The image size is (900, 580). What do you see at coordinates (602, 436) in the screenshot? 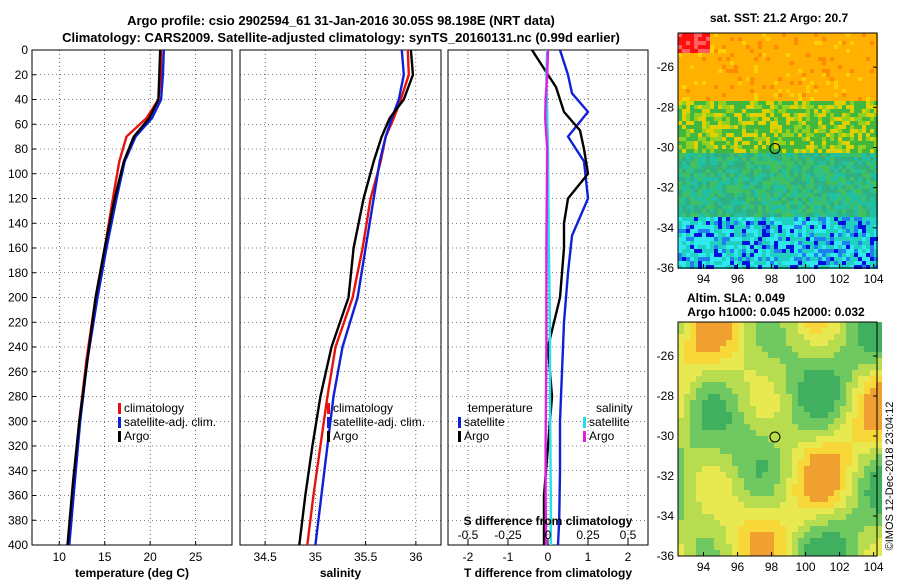
I see `legend-label: Argo` at bounding box center [602, 436].